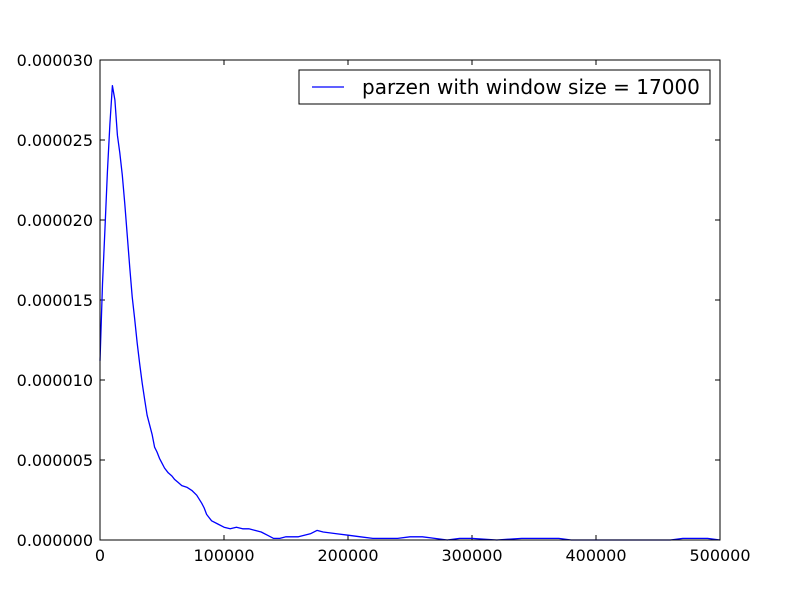 The height and width of the screenshot is (600, 800). What do you see at coordinates (55, 60) in the screenshot?
I see `y-tick-label: 0.000030` at bounding box center [55, 60].